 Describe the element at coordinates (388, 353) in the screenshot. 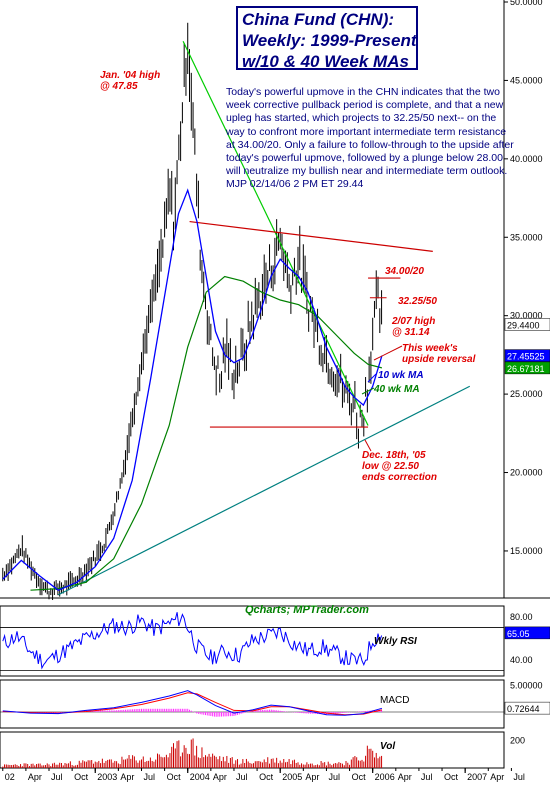

I see `reversal-arrow` at that location.